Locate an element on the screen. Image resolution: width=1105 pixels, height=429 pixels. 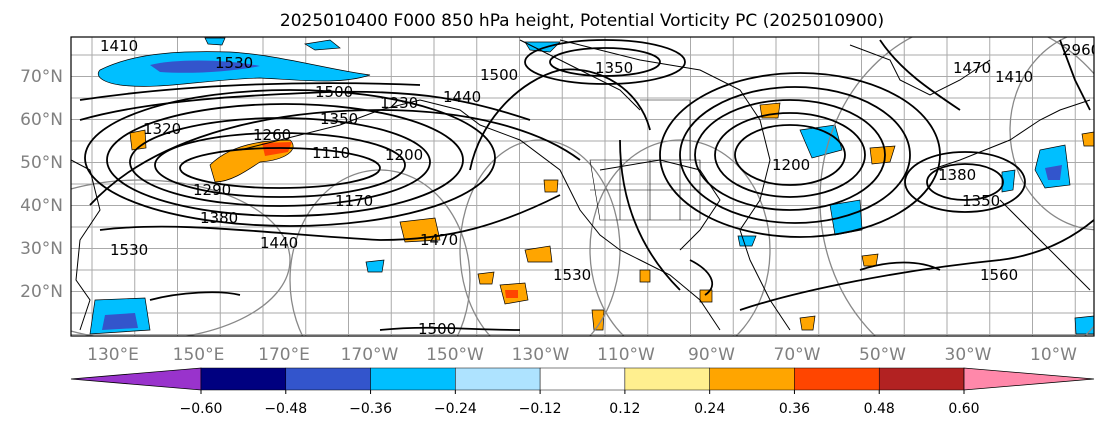
lat-label: 70°N is located at coordinates (41, 77).